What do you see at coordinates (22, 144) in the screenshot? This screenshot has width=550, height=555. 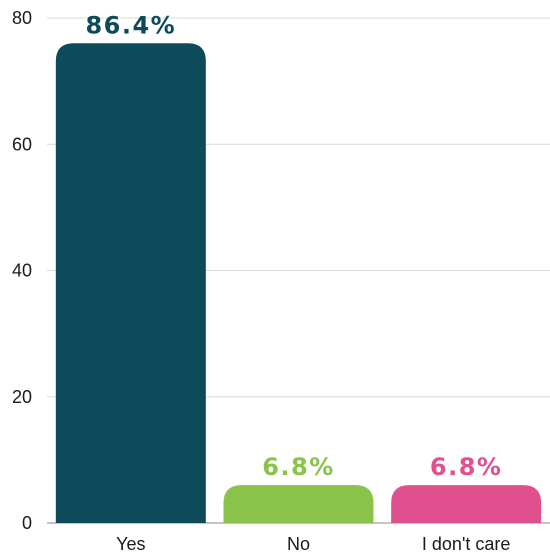 I see `y-tick-label: 60` at bounding box center [22, 144].